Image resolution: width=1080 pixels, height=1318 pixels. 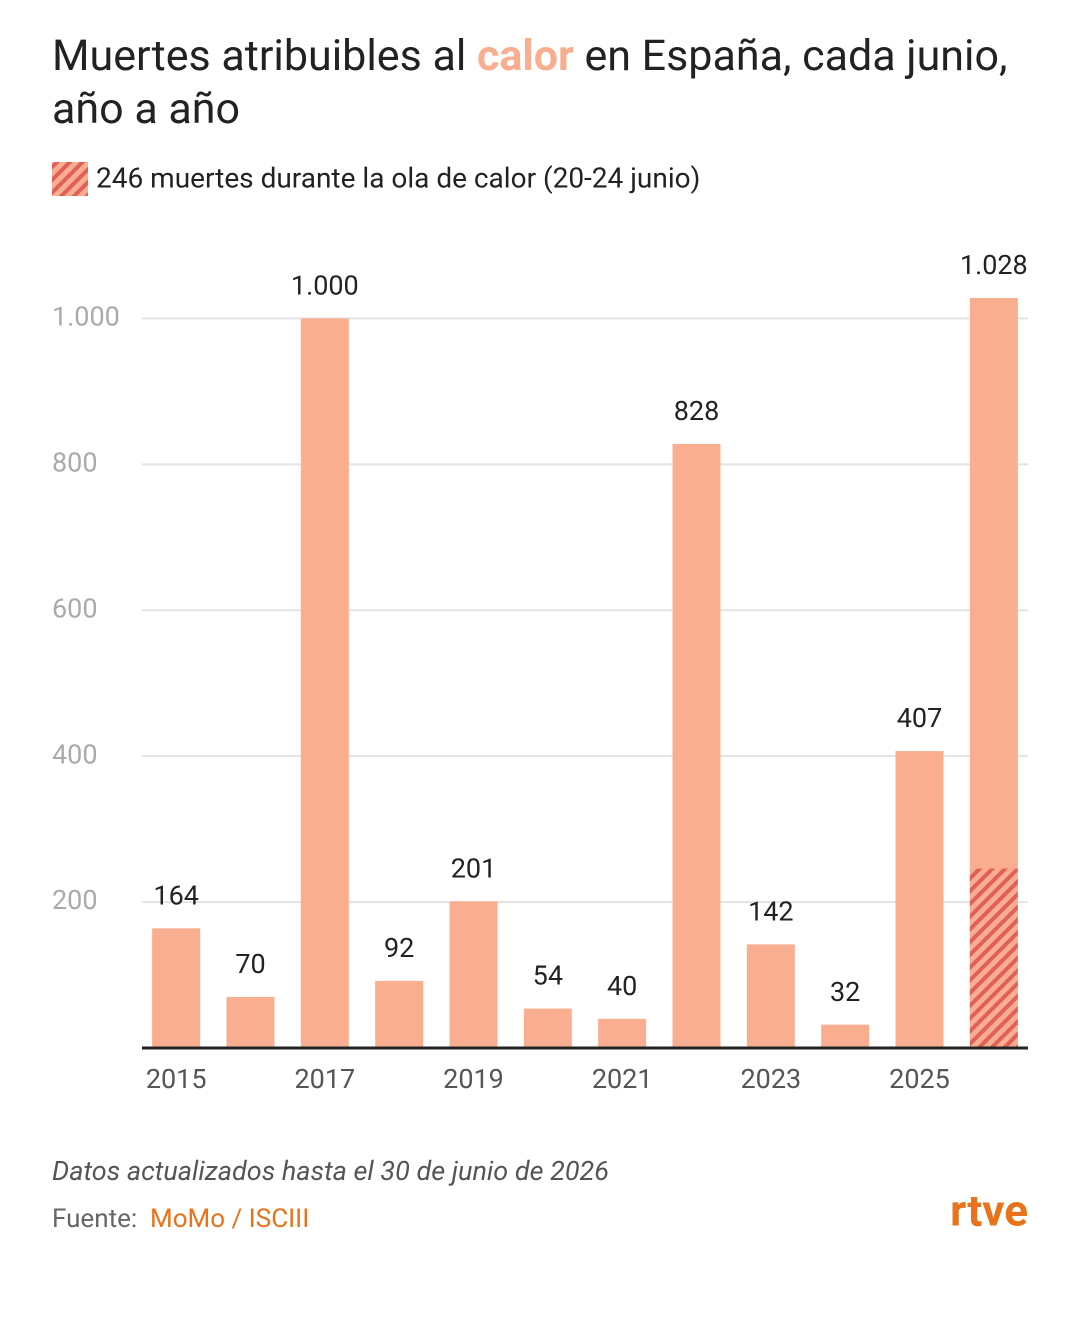 I want to click on source-label: Fuente:, so click(x=94, y=1219).